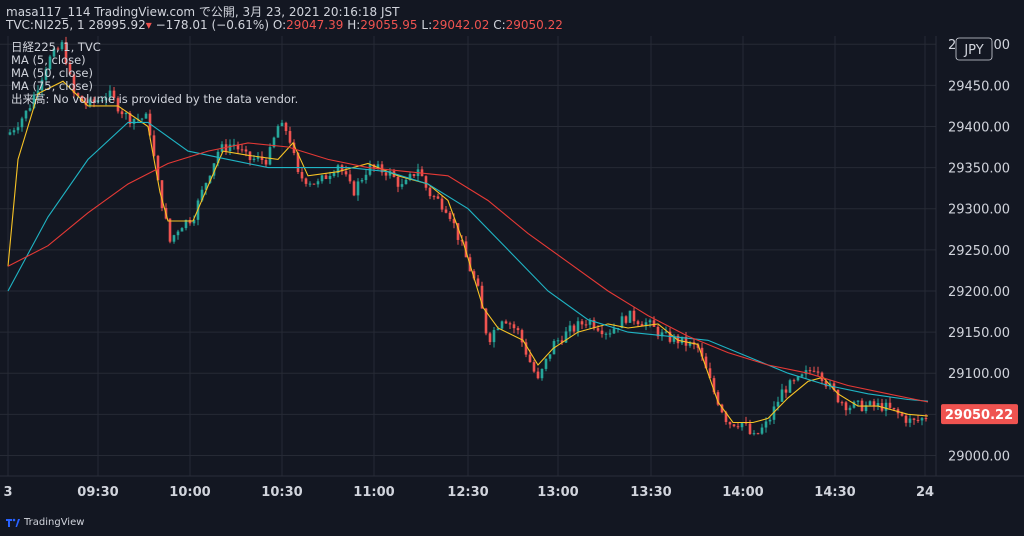  What do you see at coordinates (742, 492) in the screenshot?
I see `x-tick-label: 14:00` at bounding box center [742, 492].